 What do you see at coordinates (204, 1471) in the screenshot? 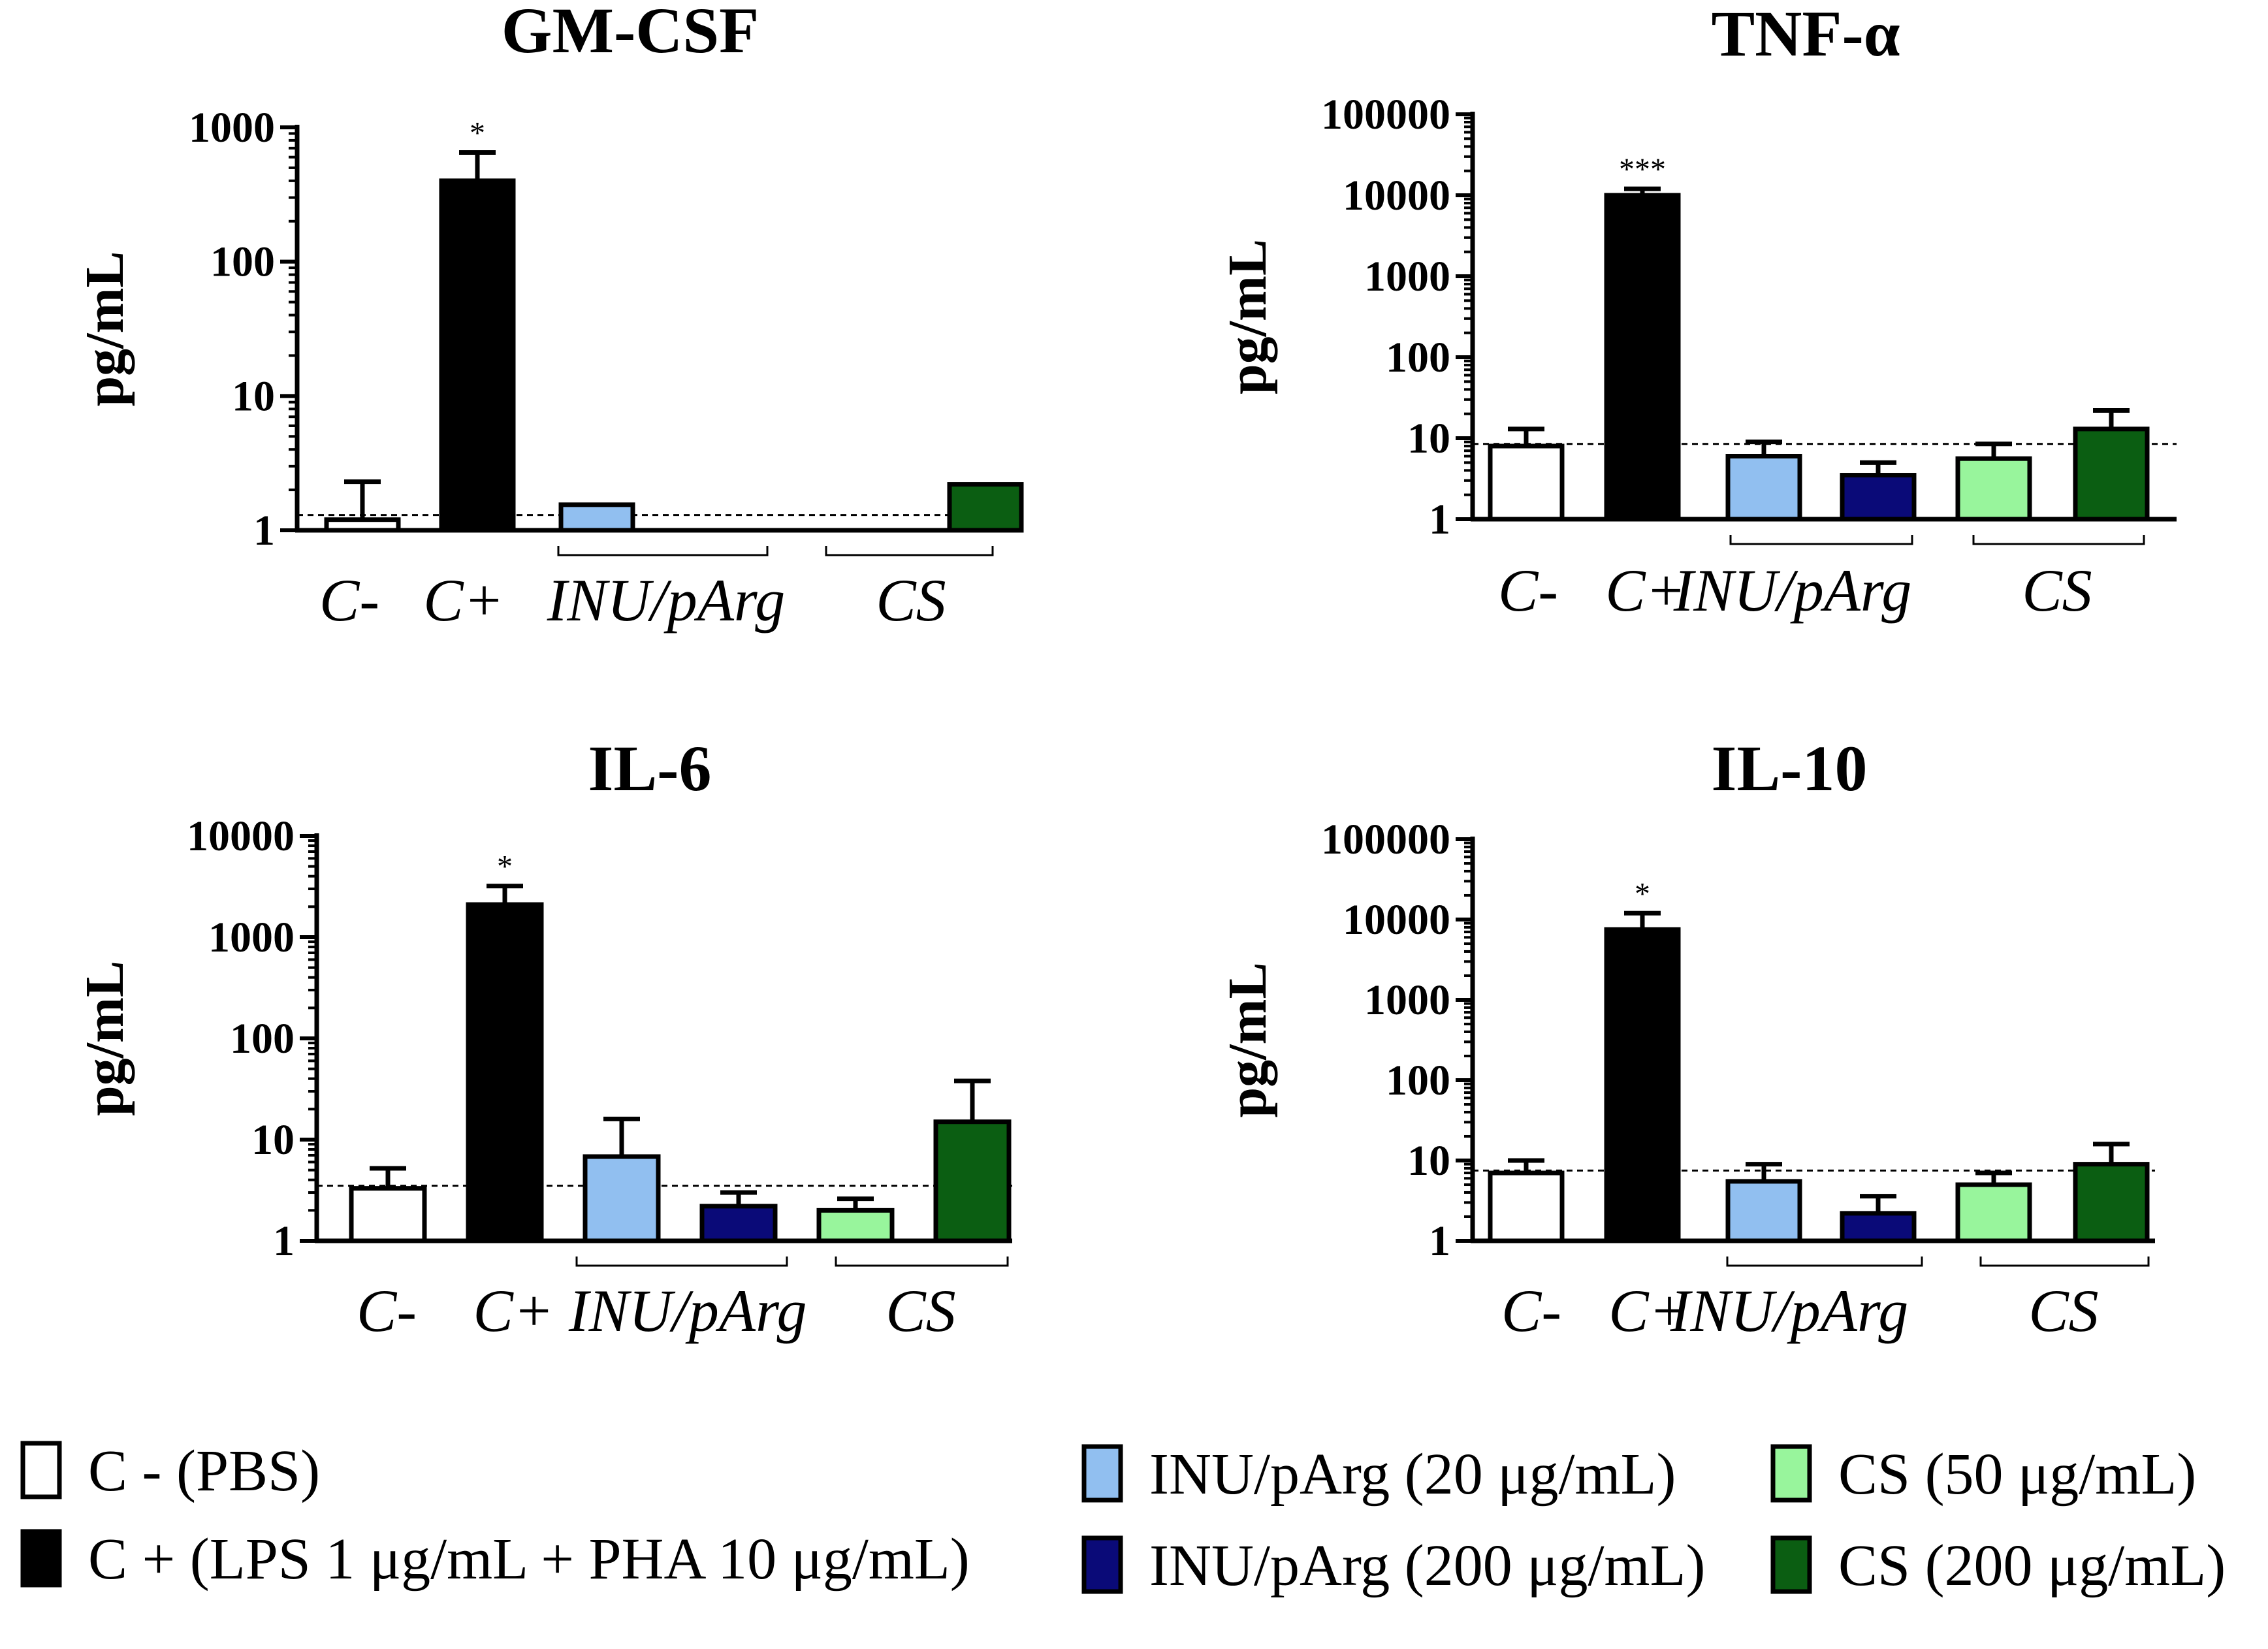
I see `legend-label: C - (PBS)` at bounding box center [204, 1471].